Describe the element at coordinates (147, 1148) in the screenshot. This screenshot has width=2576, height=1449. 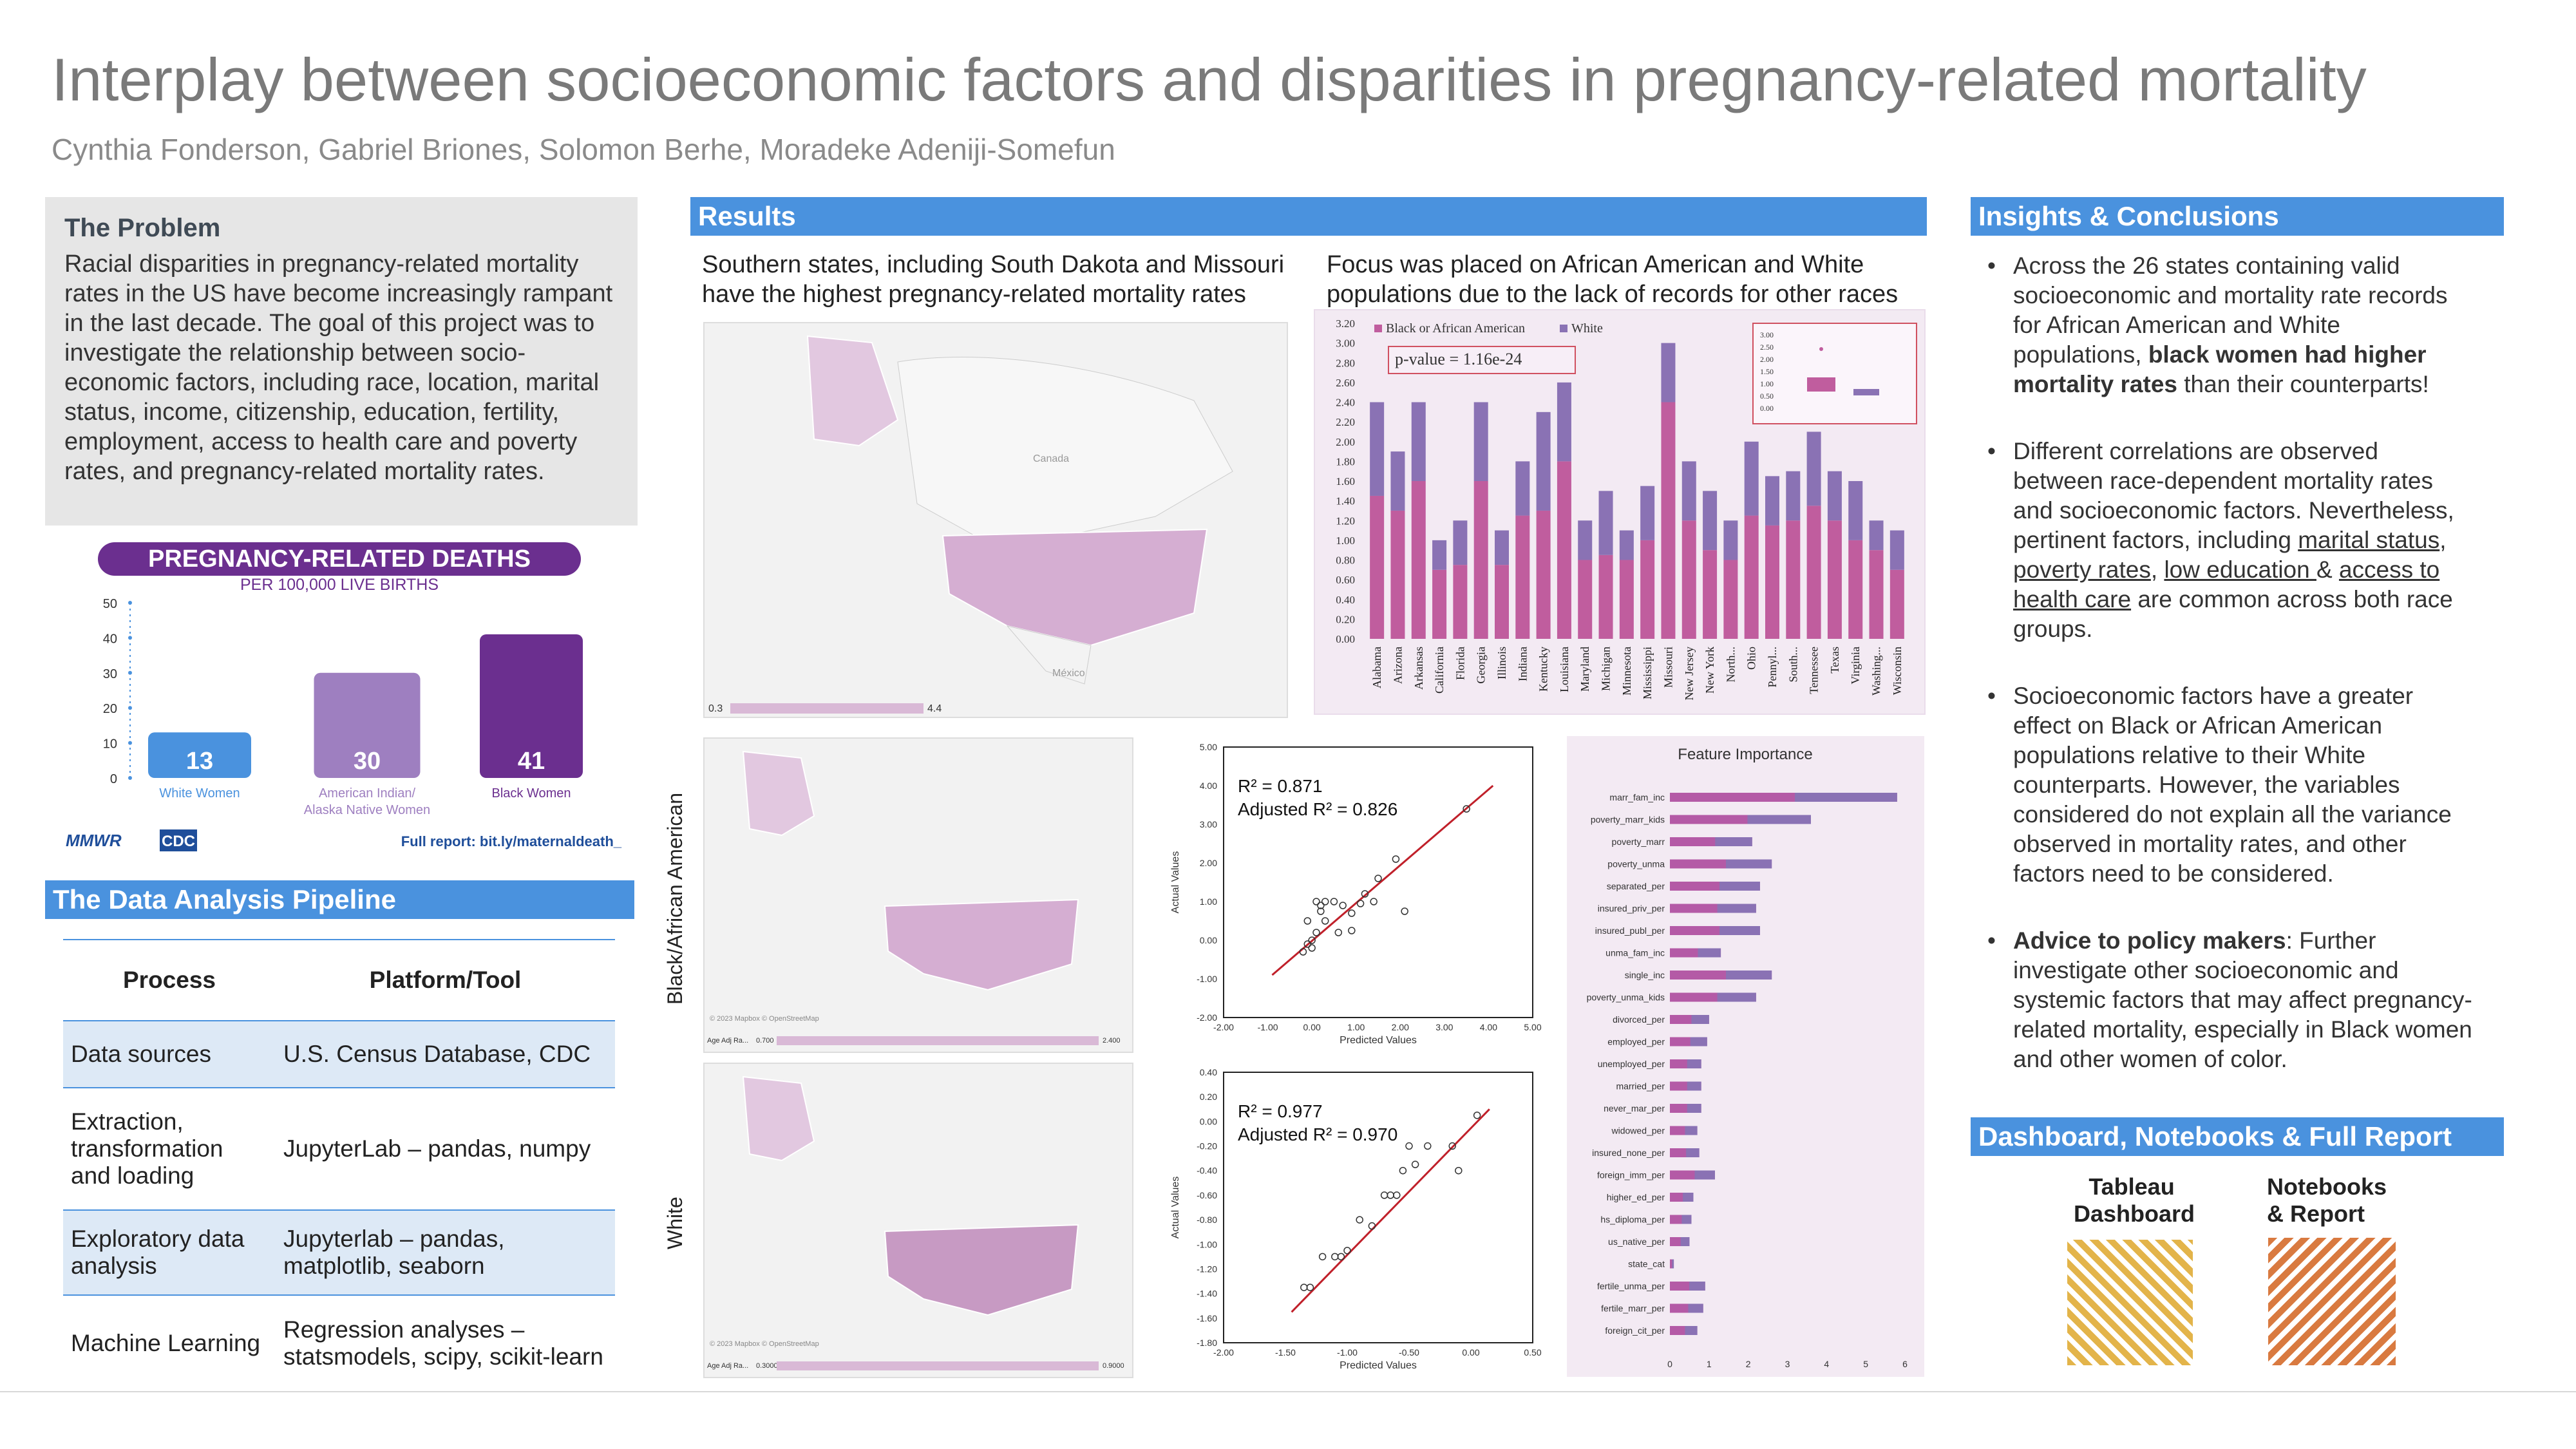
I see `process-cell: Extraction, transformation and loading` at that location.